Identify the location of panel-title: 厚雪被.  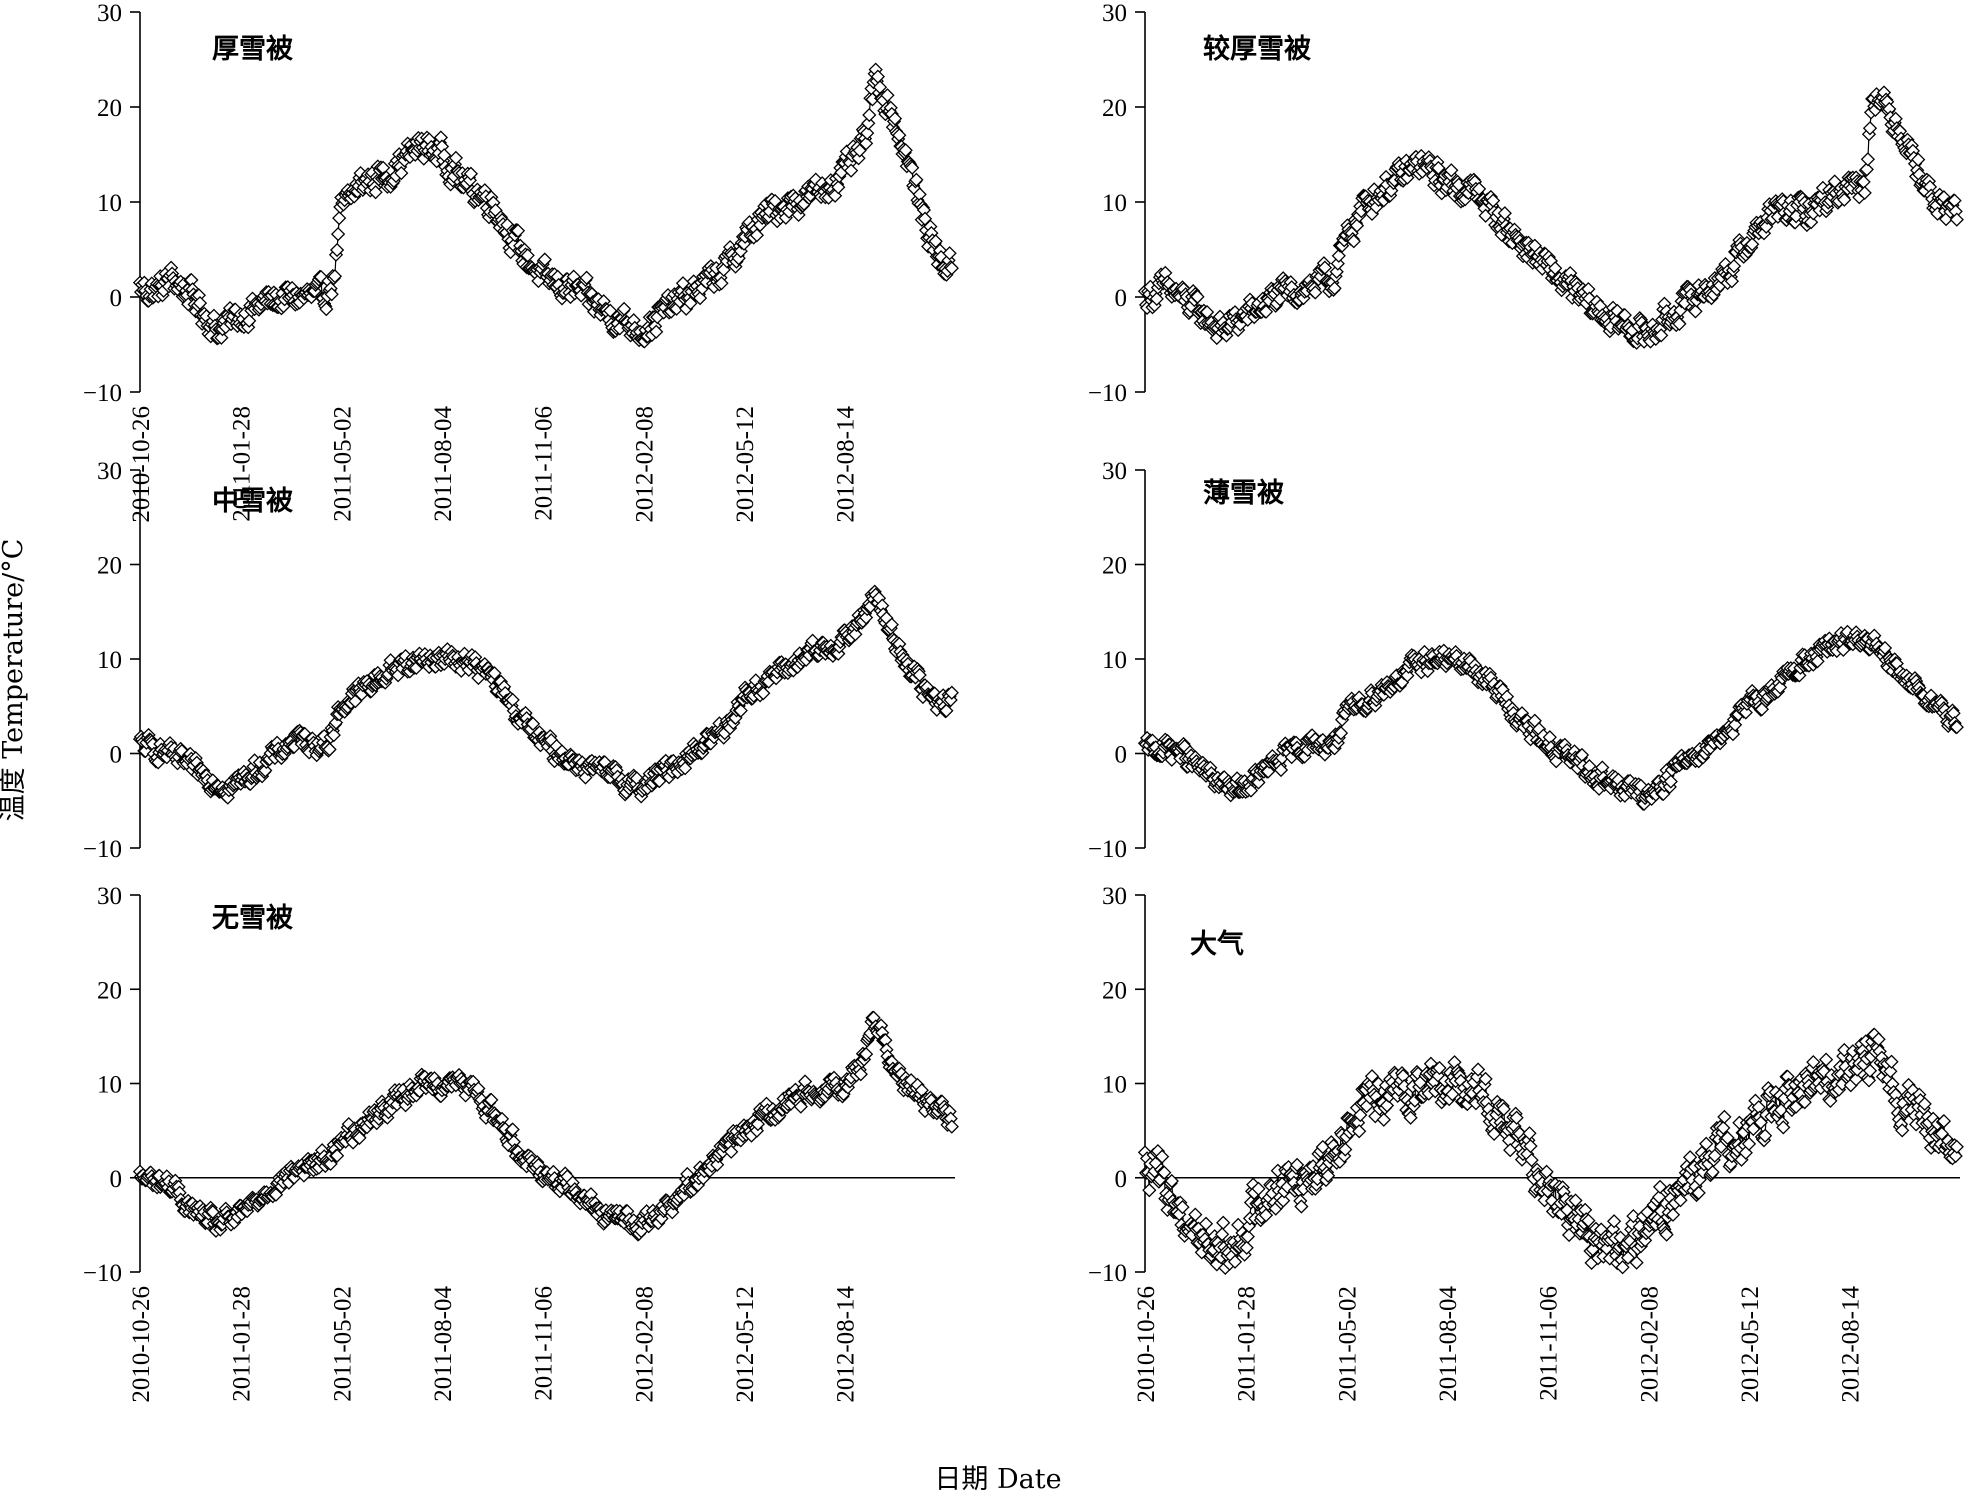
(252, 49).